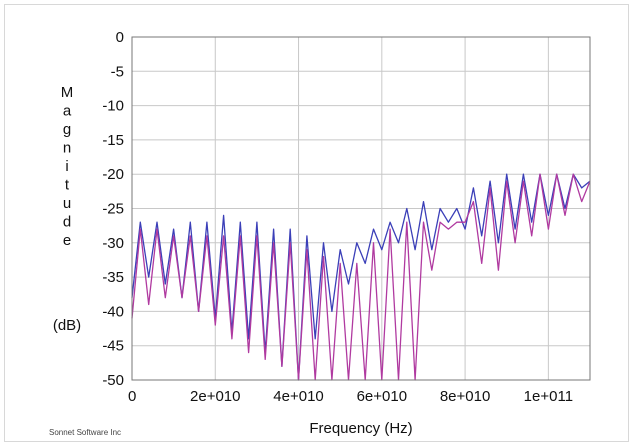 Image resolution: width=635 pixels, height=448 pixels. Describe the element at coordinates (67, 111) in the screenshot. I see `y-axis-label-letter: a` at that location.